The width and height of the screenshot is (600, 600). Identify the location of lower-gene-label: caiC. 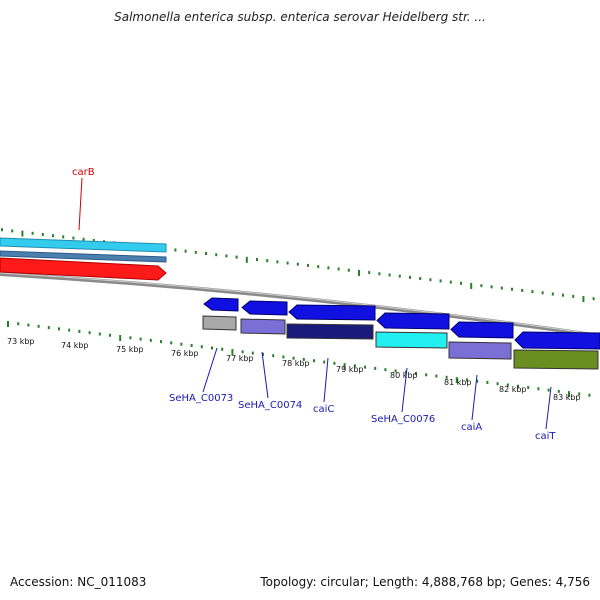
(323, 409).